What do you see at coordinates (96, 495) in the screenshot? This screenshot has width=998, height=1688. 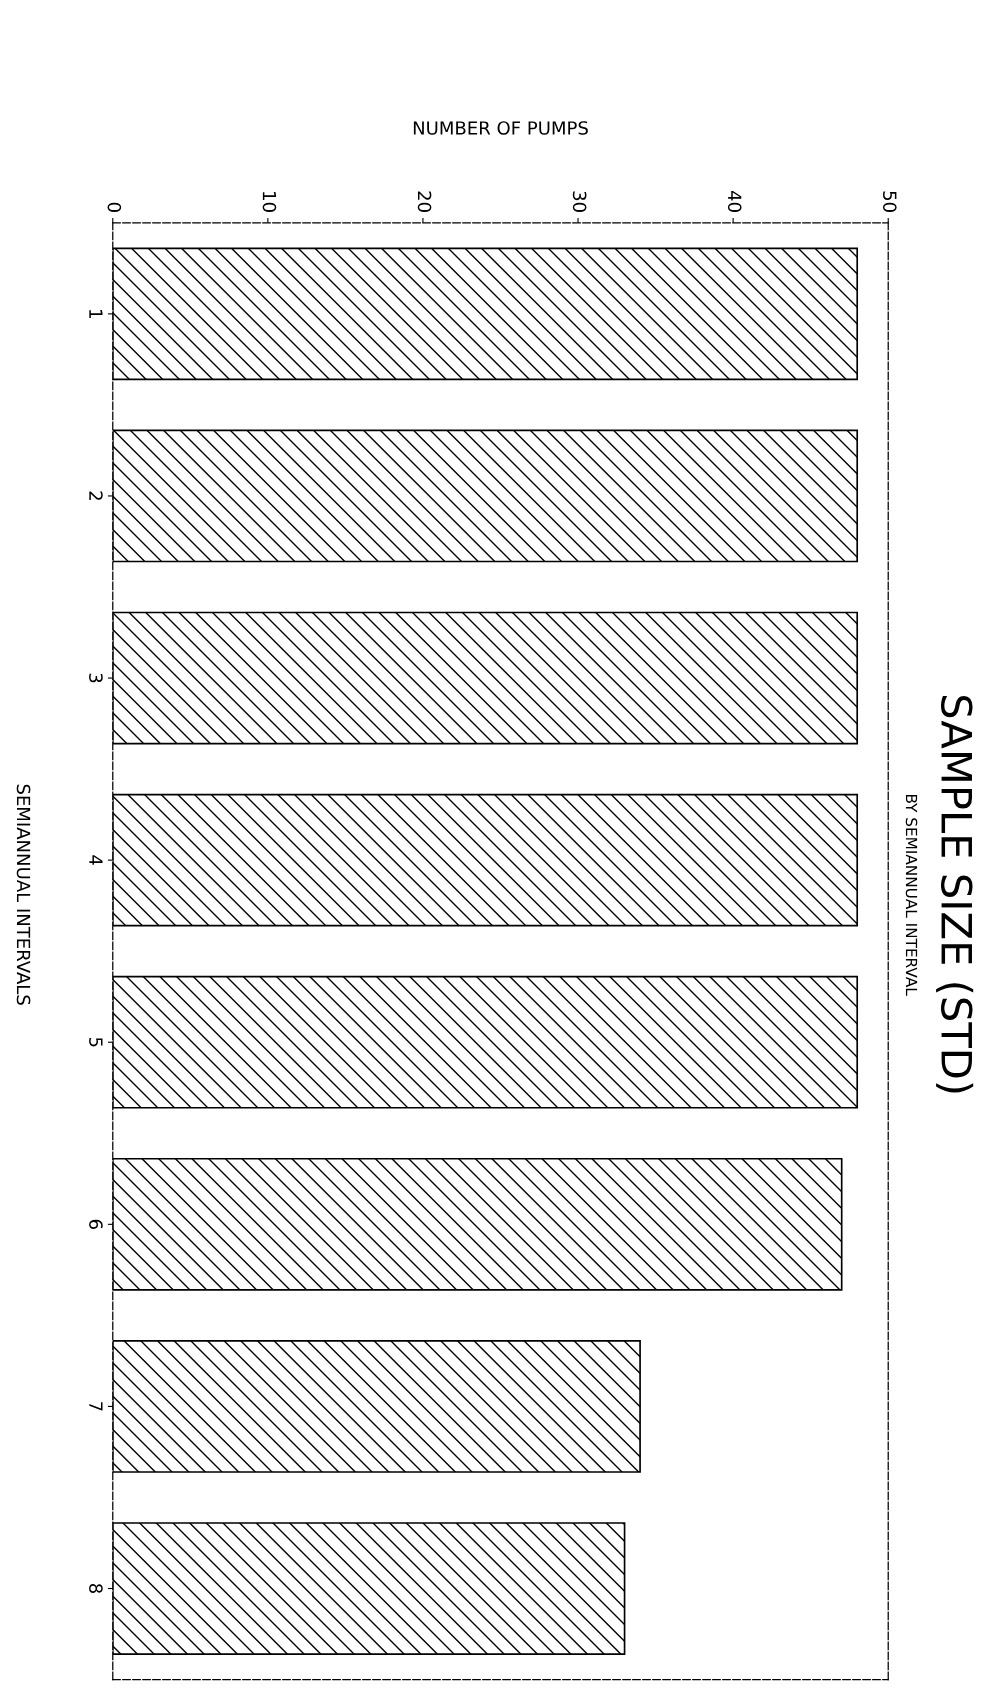 I see `y-tick-label: 2` at bounding box center [96, 495].